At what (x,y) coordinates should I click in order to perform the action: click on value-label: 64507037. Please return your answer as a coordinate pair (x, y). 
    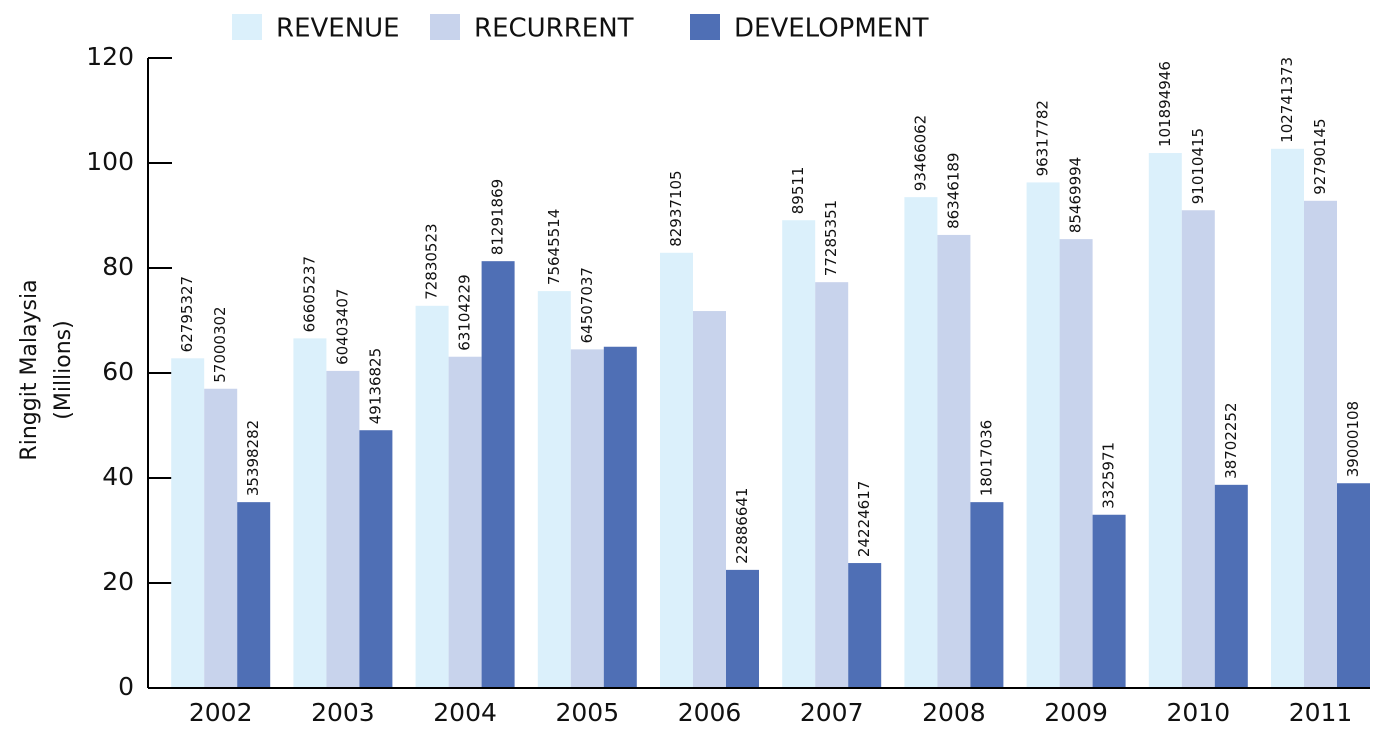
    Looking at the image, I should click on (587, 305).